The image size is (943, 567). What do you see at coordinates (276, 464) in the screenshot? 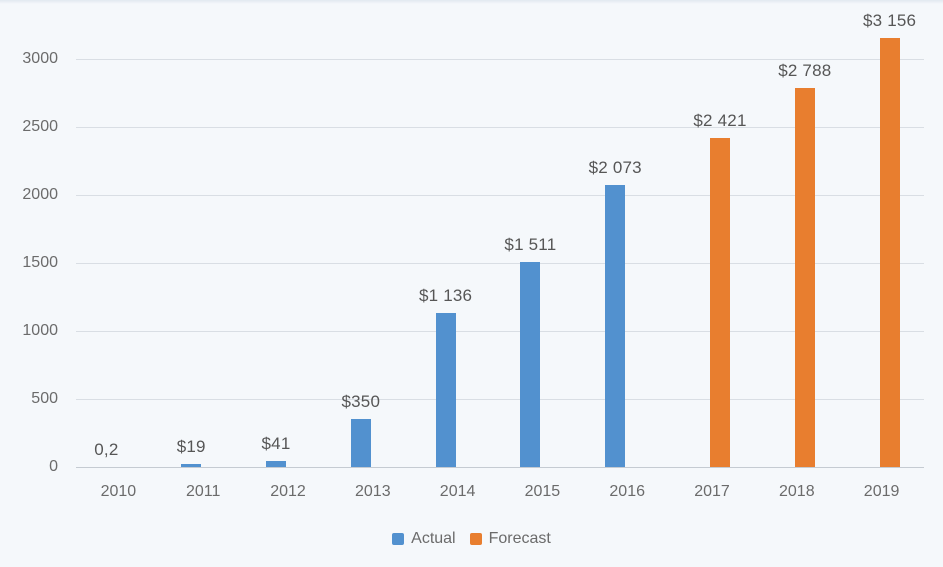
I see `bar-2012-actual` at bounding box center [276, 464].